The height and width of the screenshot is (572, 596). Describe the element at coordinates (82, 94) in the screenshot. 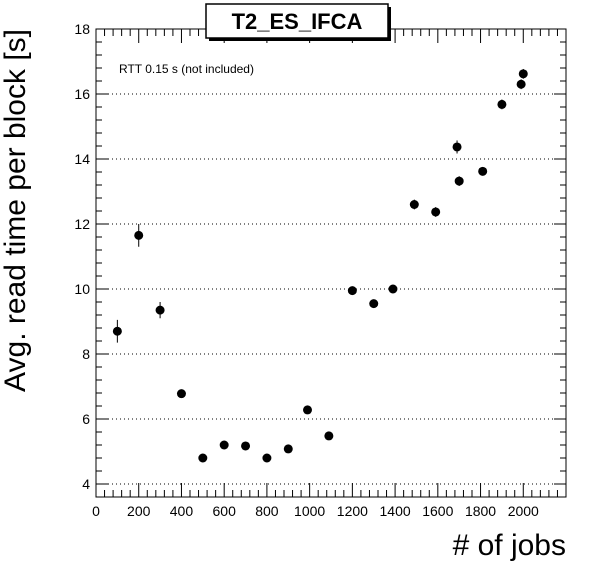

I see `y-tick-label: 16` at that location.